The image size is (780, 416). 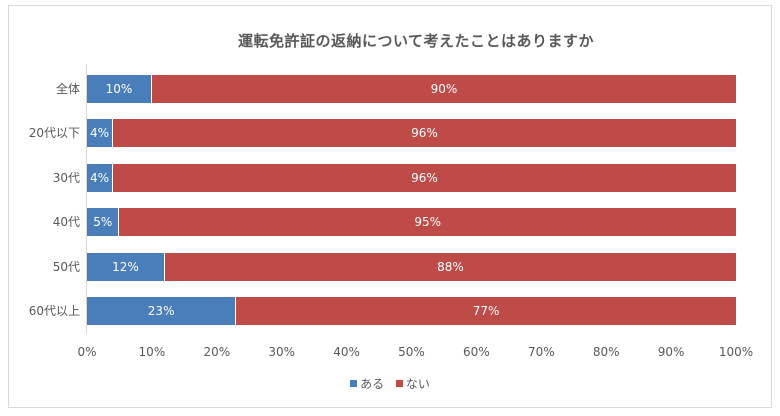 What do you see at coordinates (66, 177) in the screenshot?
I see `category-label: 30代` at bounding box center [66, 177].